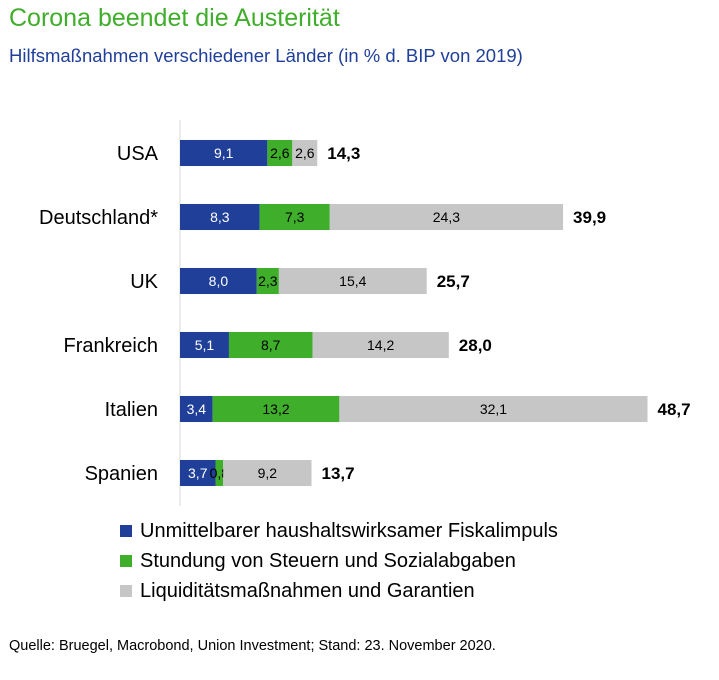 The height and width of the screenshot is (680, 719). I want to click on data-label-liquiditaet: 9,2, so click(268, 473).